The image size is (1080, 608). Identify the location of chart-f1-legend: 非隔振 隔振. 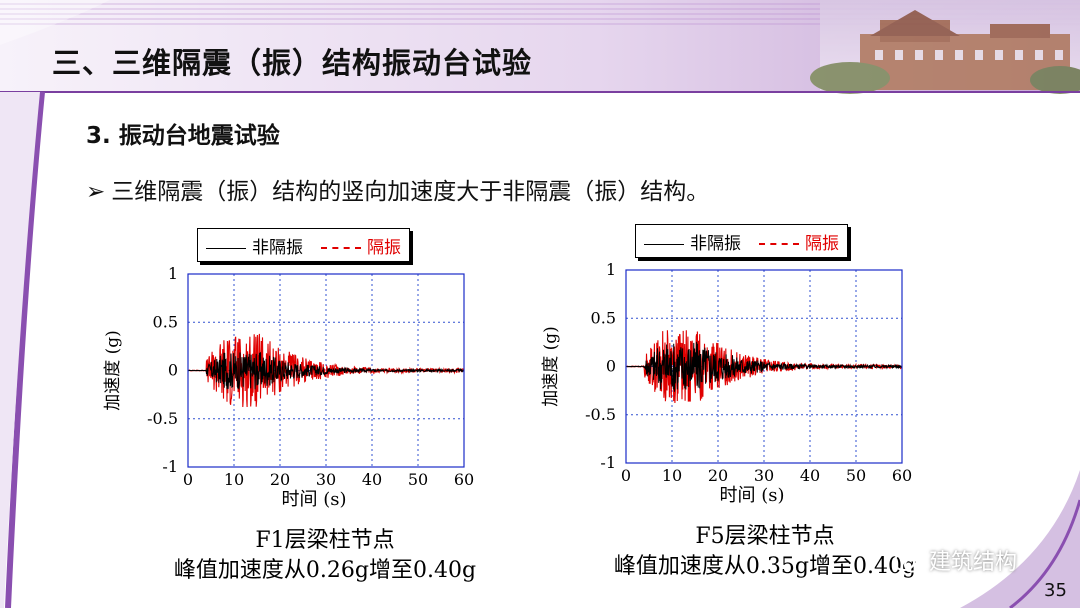
(303, 245).